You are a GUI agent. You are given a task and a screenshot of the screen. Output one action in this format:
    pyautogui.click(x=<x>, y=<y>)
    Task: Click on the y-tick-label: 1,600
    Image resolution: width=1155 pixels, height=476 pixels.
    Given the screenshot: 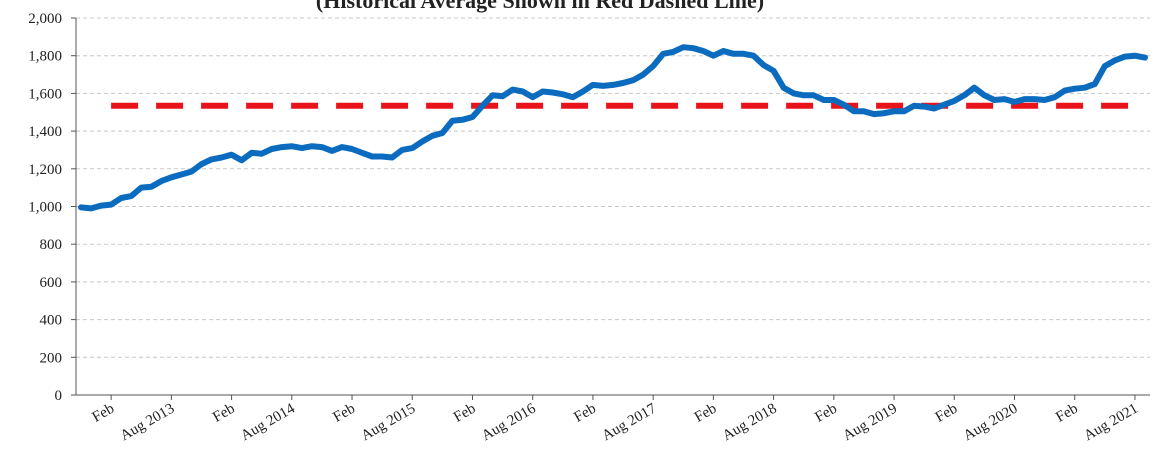 What is the action you would take?
    pyautogui.click(x=45, y=94)
    